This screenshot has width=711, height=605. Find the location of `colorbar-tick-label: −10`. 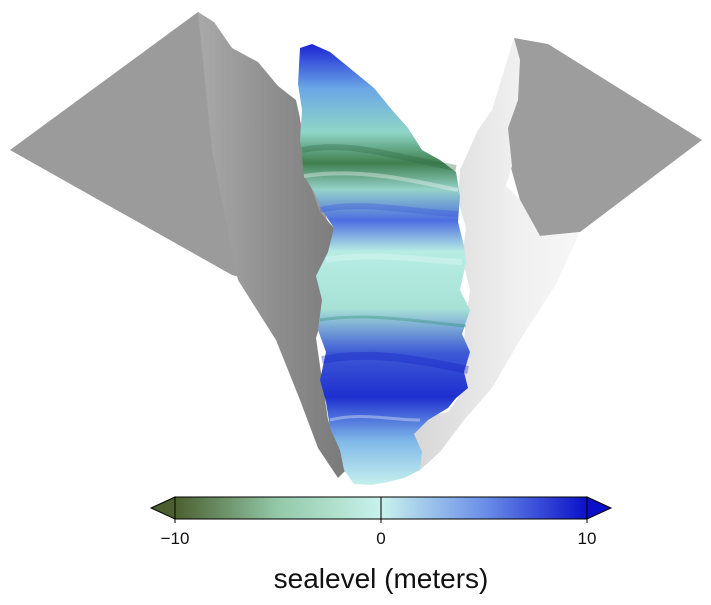

colorbar-tick-label: −10 is located at coordinates (175, 538).